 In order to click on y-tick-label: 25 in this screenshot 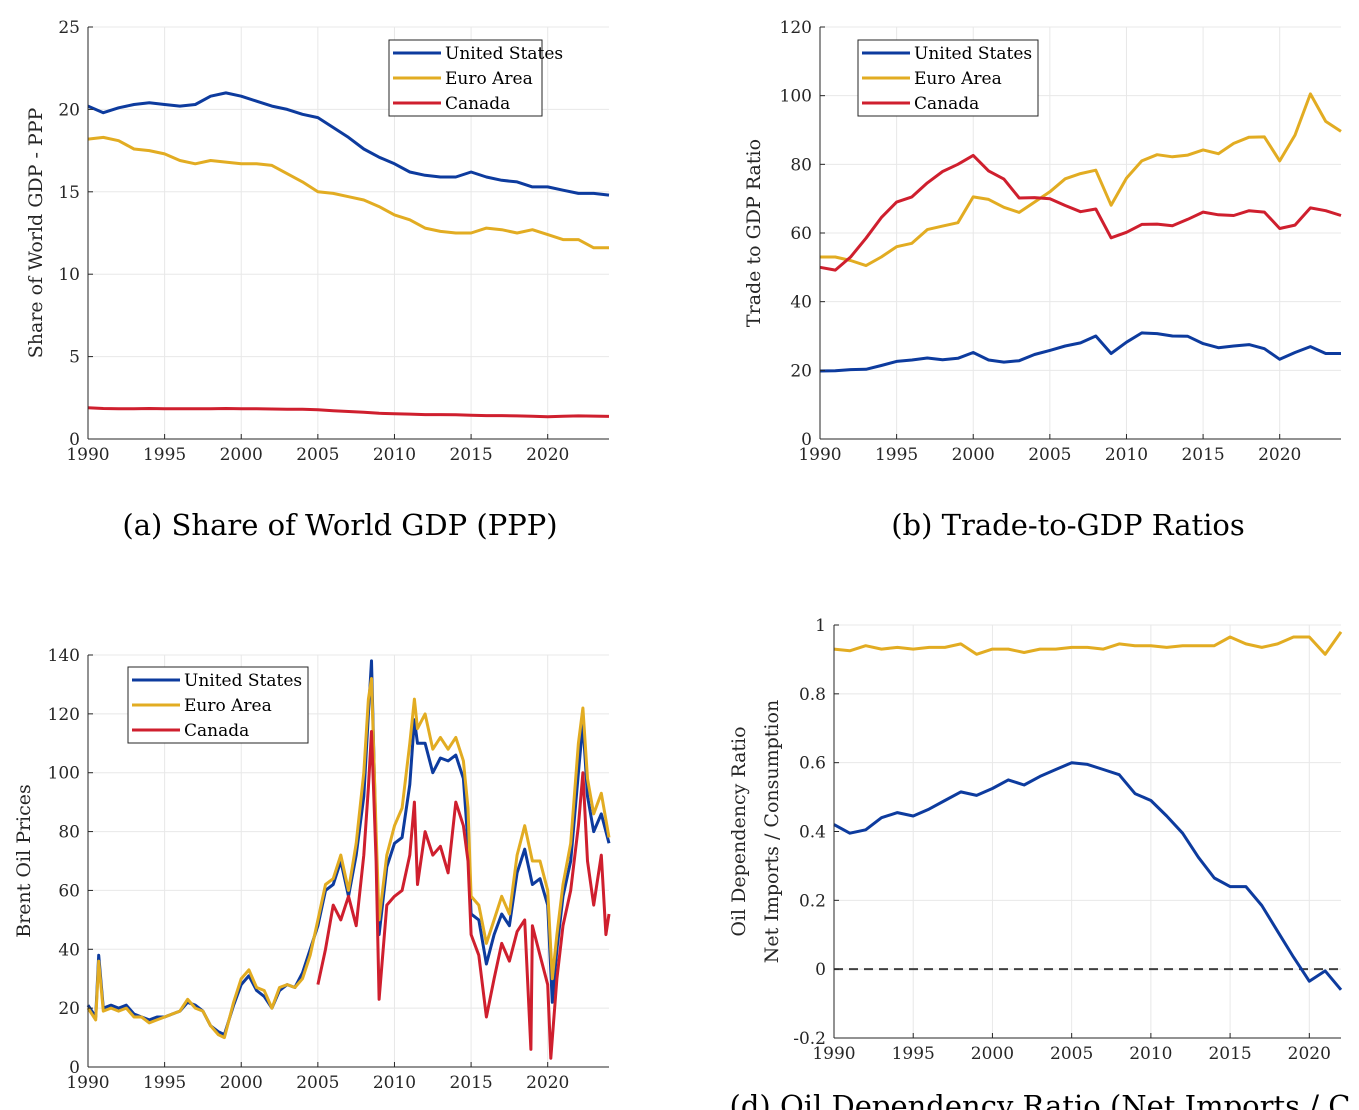, I will do `click(69, 28)`.